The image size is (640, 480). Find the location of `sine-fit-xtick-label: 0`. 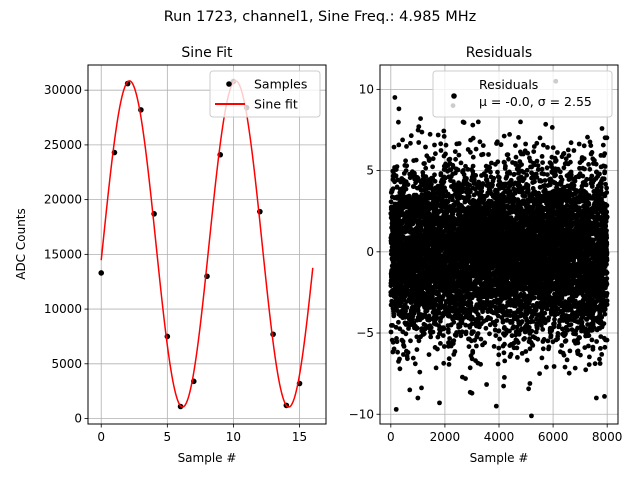

sine-fit-xtick-label: 0 is located at coordinates (101, 437).